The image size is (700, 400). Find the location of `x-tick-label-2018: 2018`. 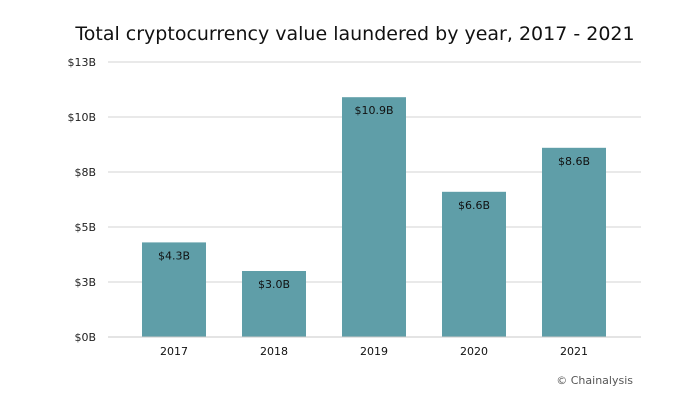

x-tick-label-2018: 2018 is located at coordinates (274, 351).